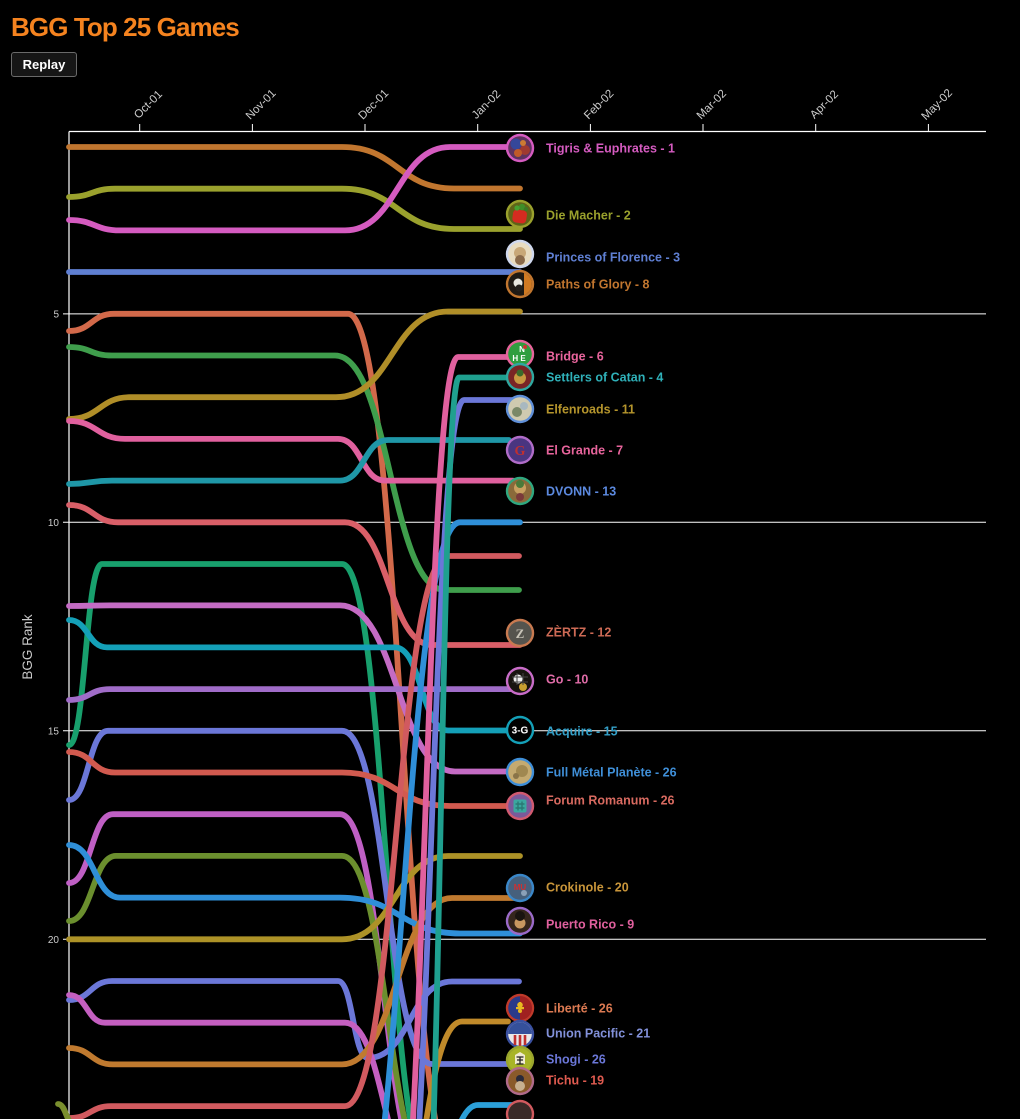 The width and height of the screenshot is (1020, 1119). What do you see at coordinates (567, 679) in the screenshot?
I see `svg-text: Go - 10` at bounding box center [567, 679].